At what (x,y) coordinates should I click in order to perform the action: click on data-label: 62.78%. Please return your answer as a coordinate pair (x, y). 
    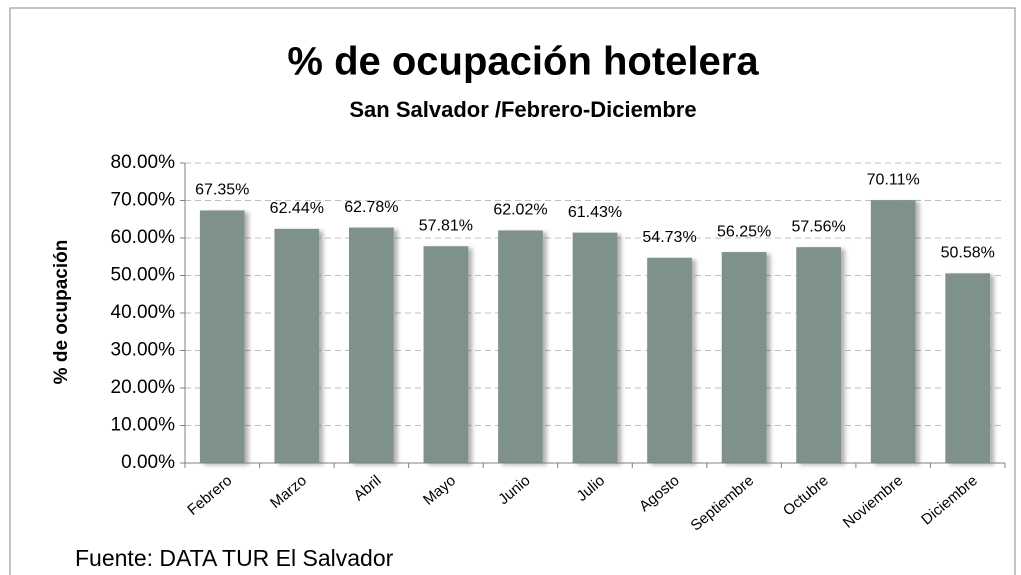
    Looking at the image, I should click on (371, 207).